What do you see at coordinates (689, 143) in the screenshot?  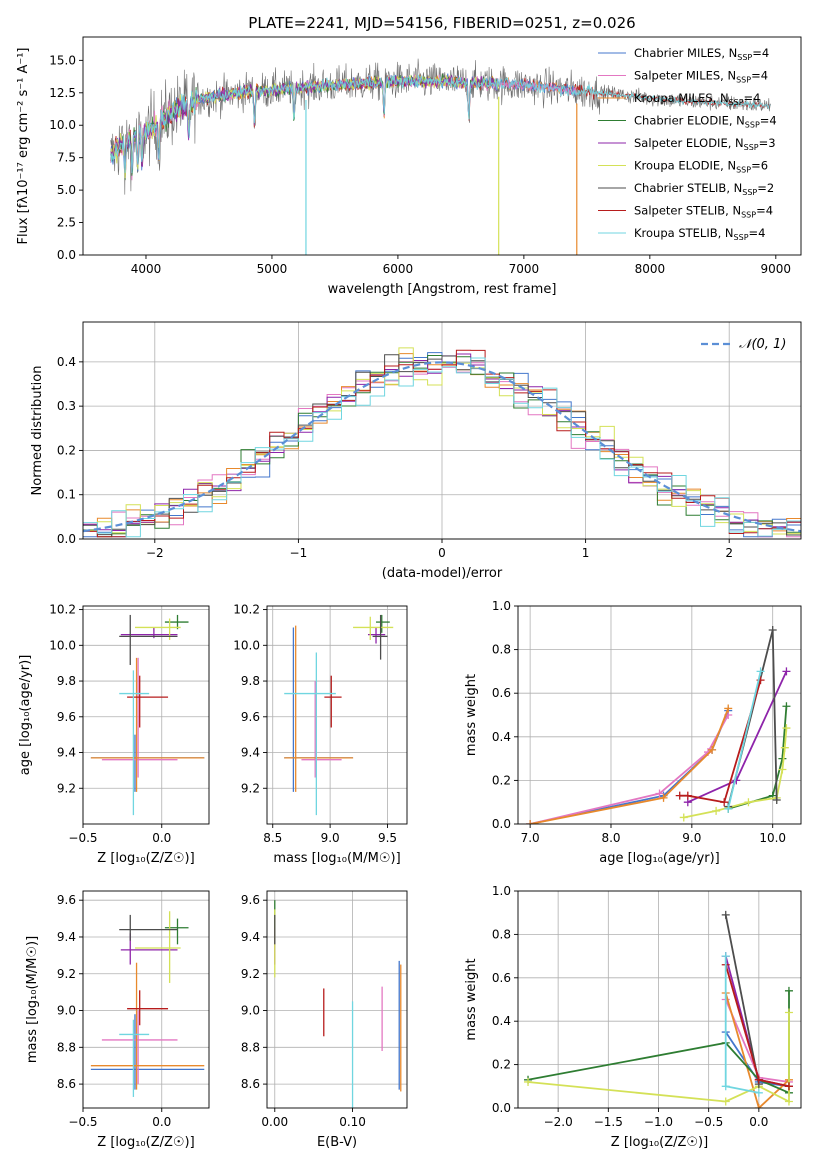 I see `legend-name: Salpeter ELODIE, N` at bounding box center [689, 143].